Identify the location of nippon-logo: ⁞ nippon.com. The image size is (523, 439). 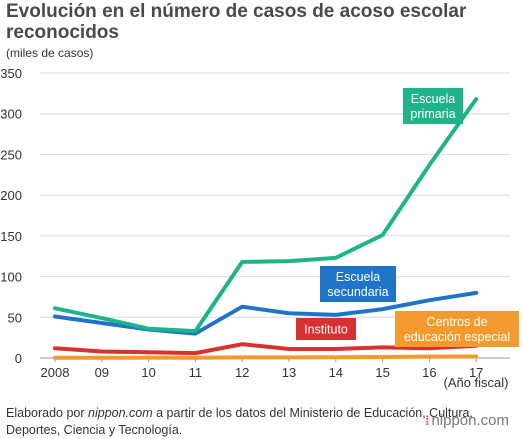
(467, 420).